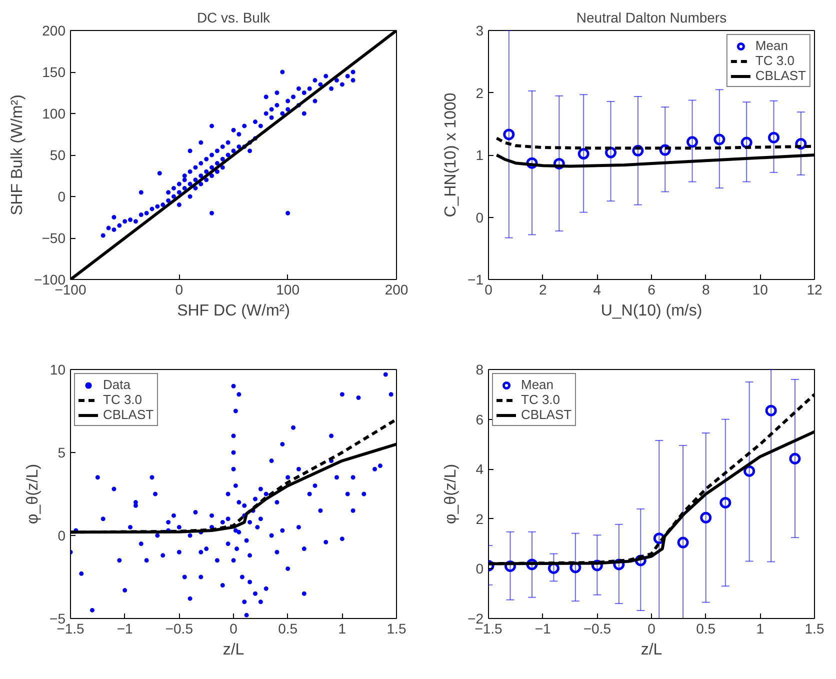  I want to click on y-axis-title: C_HN(10) x 1000, so click(451, 155).